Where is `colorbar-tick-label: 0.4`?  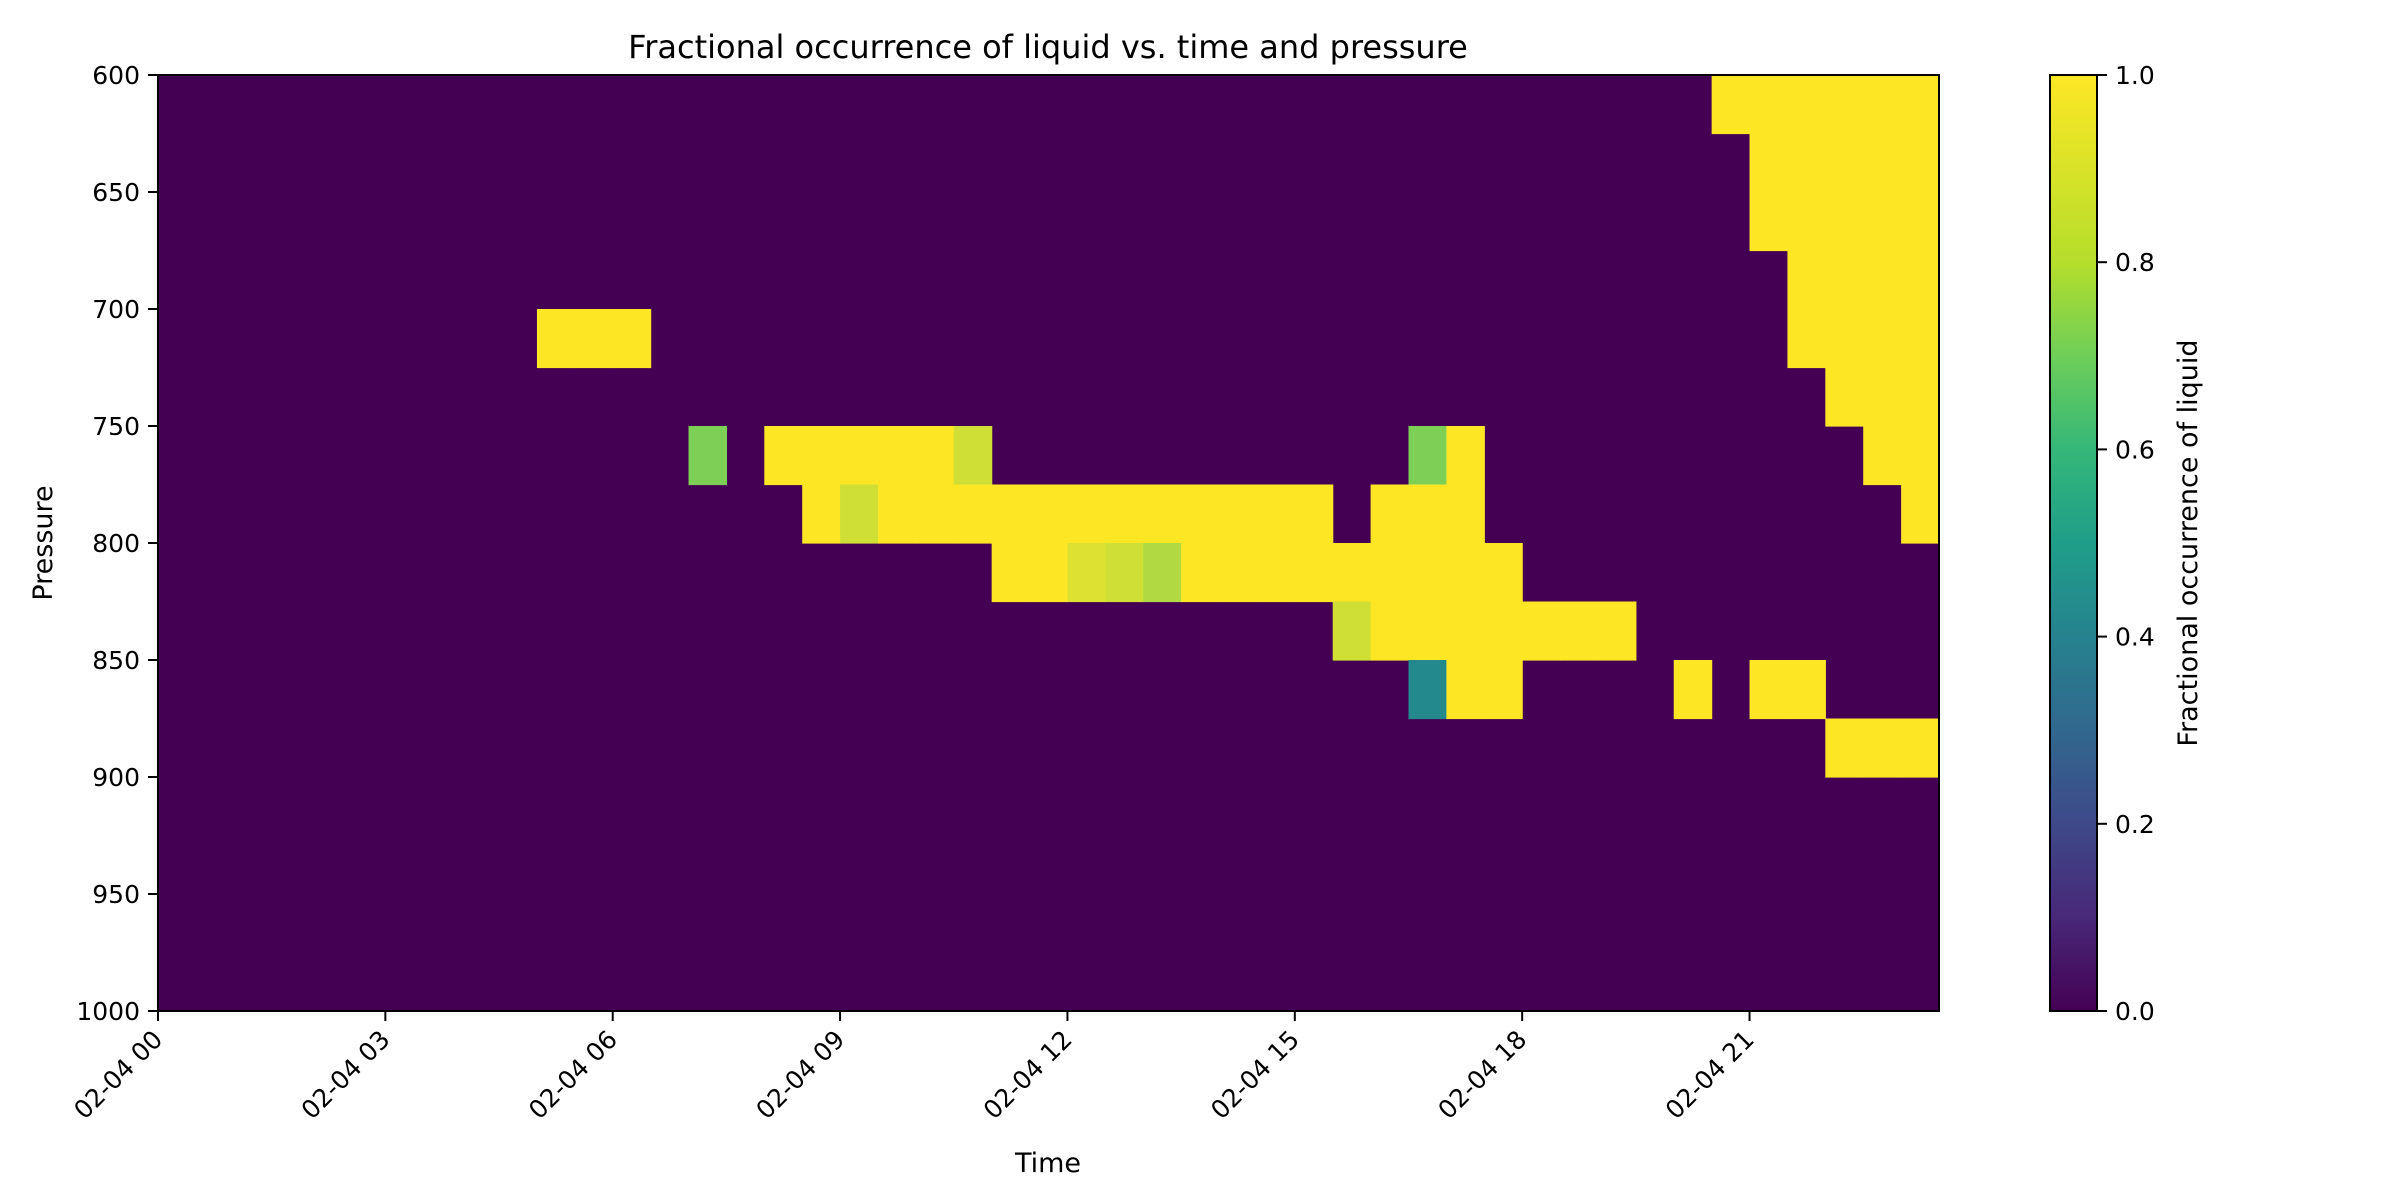
colorbar-tick-label: 0.4 is located at coordinates (2135, 637).